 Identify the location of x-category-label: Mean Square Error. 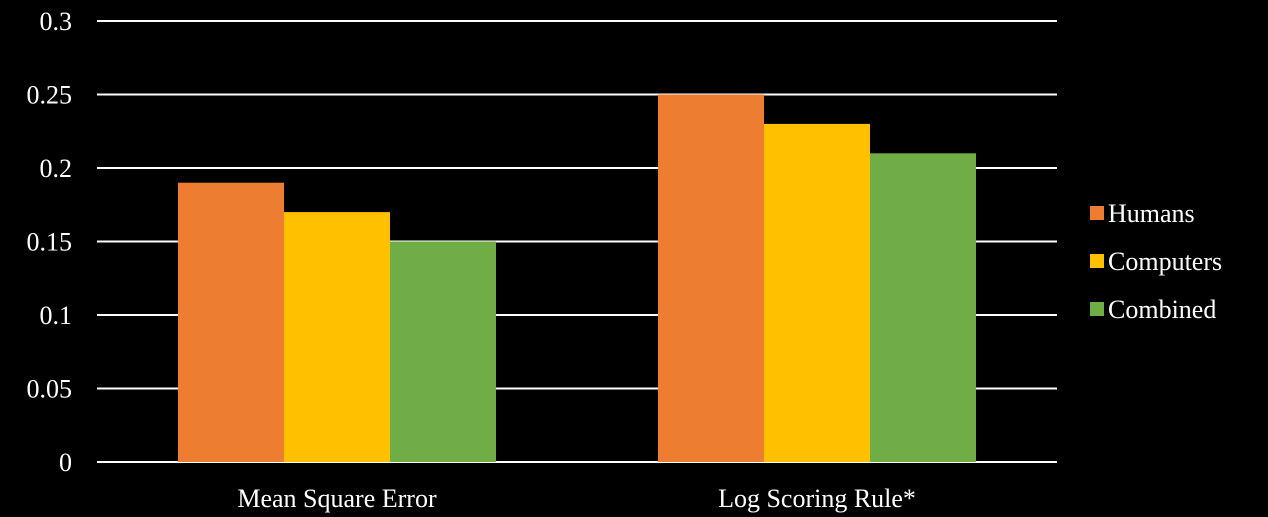
(337, 498).